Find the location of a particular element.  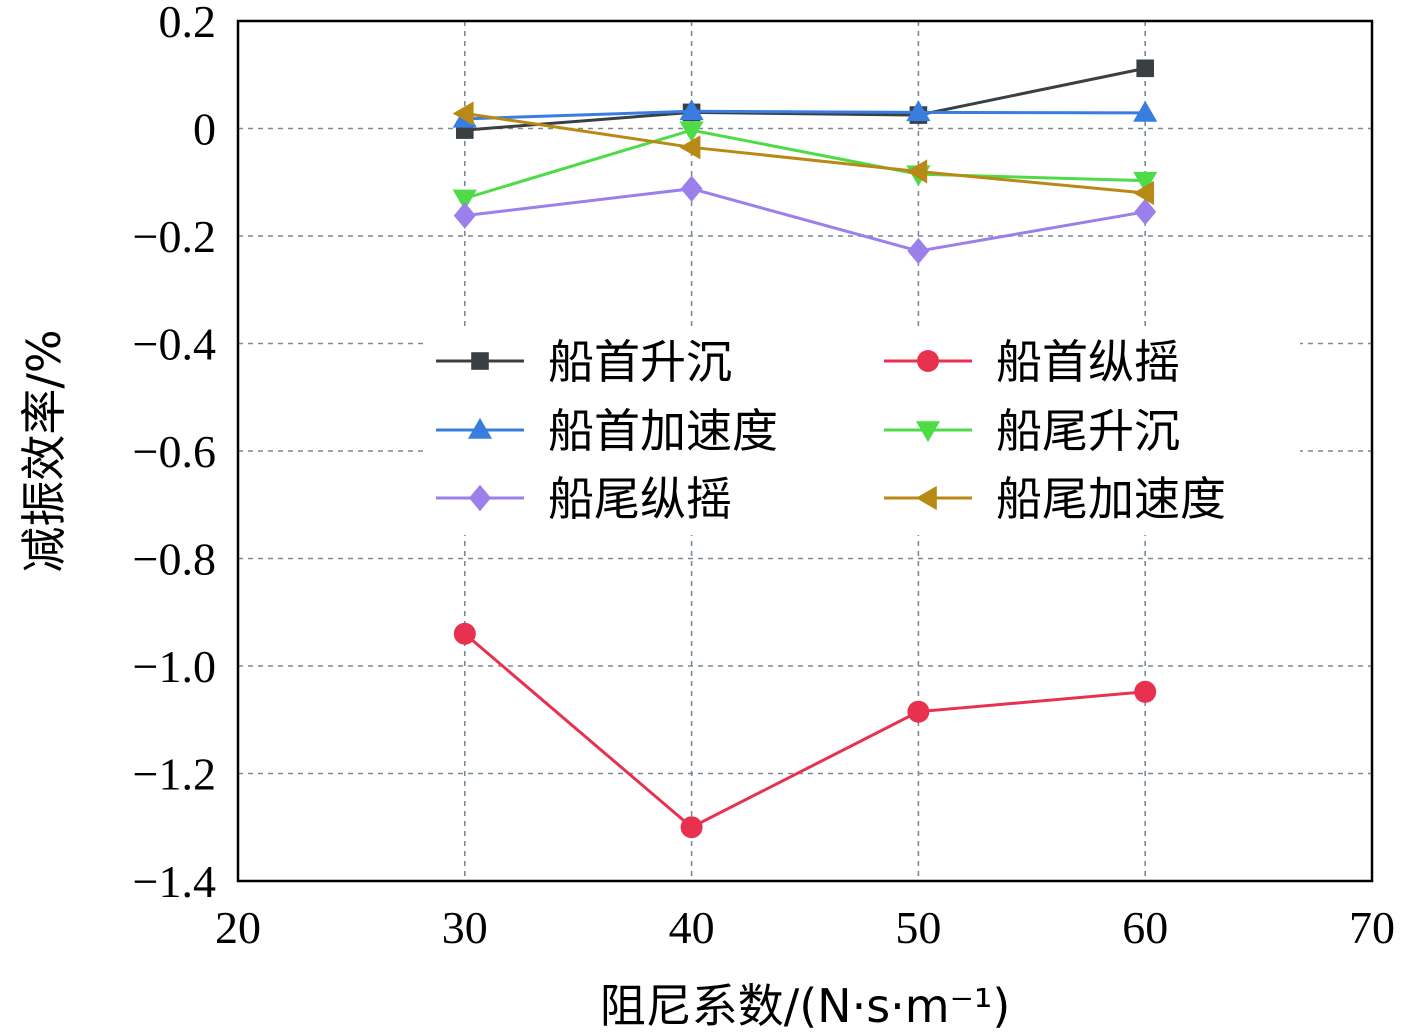

y-tick-label: −0.4 is located at coordinates (174, 344).